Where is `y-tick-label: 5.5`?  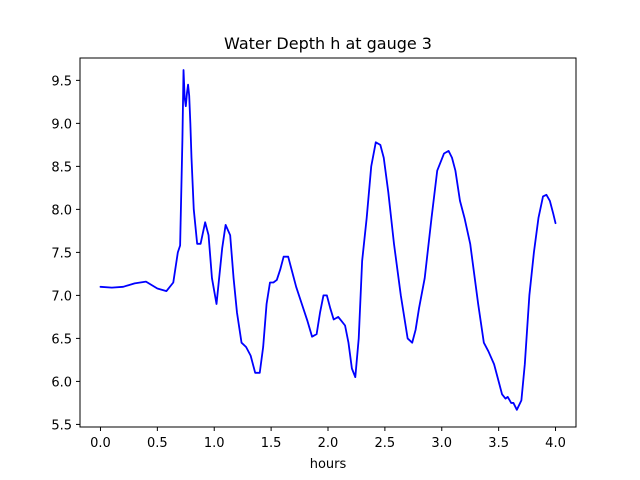 y-tick-label: 5.5 is located at coordinates (61, 425).